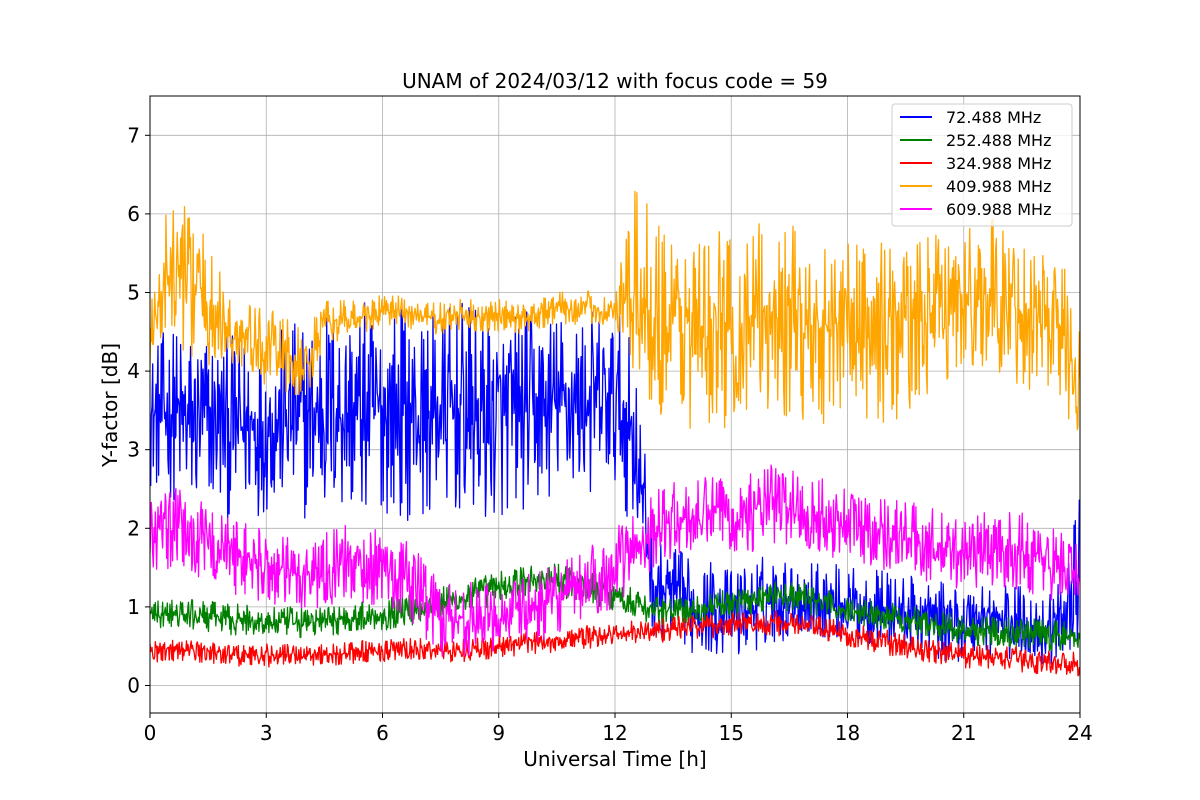  What do you see at coordinates (1079, 733) in the screenshot?
I see `x-tick-label: 24` at bounding box center [1079, 733].